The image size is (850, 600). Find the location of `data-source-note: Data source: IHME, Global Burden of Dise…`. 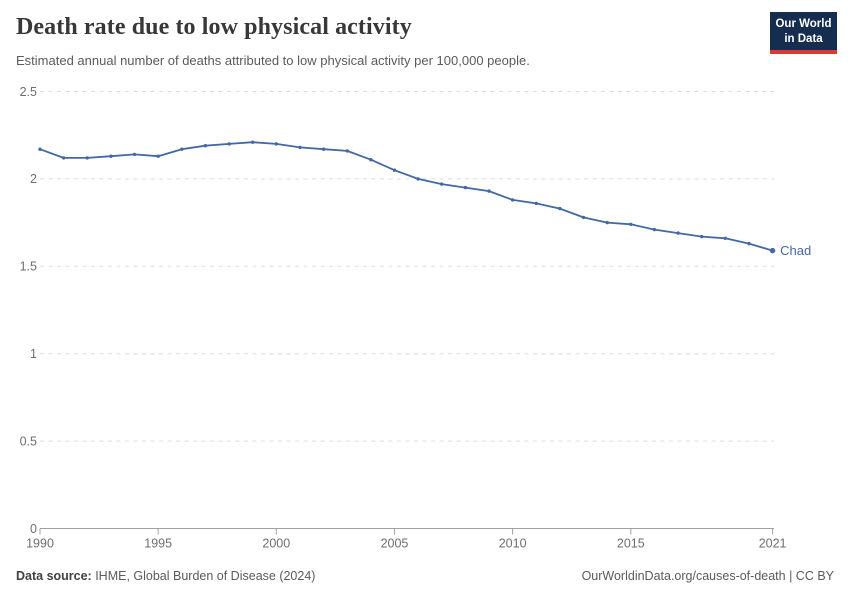

data-source-note: Data source: IHME, Global Burden of Dise… is located at coordinates (165, 576).